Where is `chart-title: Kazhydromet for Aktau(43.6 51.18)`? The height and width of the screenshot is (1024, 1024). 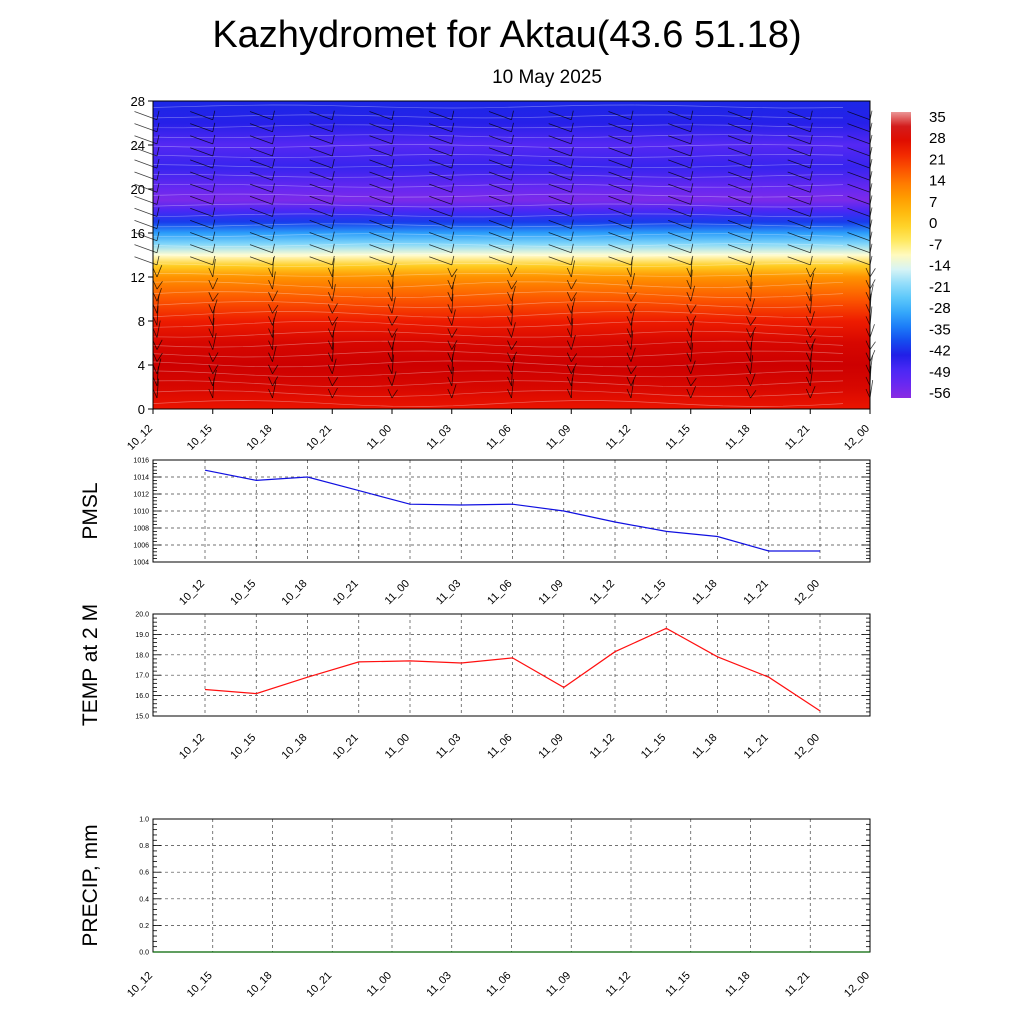
chart-title: Kazhydromet for Aktau(43.6 51.18) is located at coordinates (506, 35).